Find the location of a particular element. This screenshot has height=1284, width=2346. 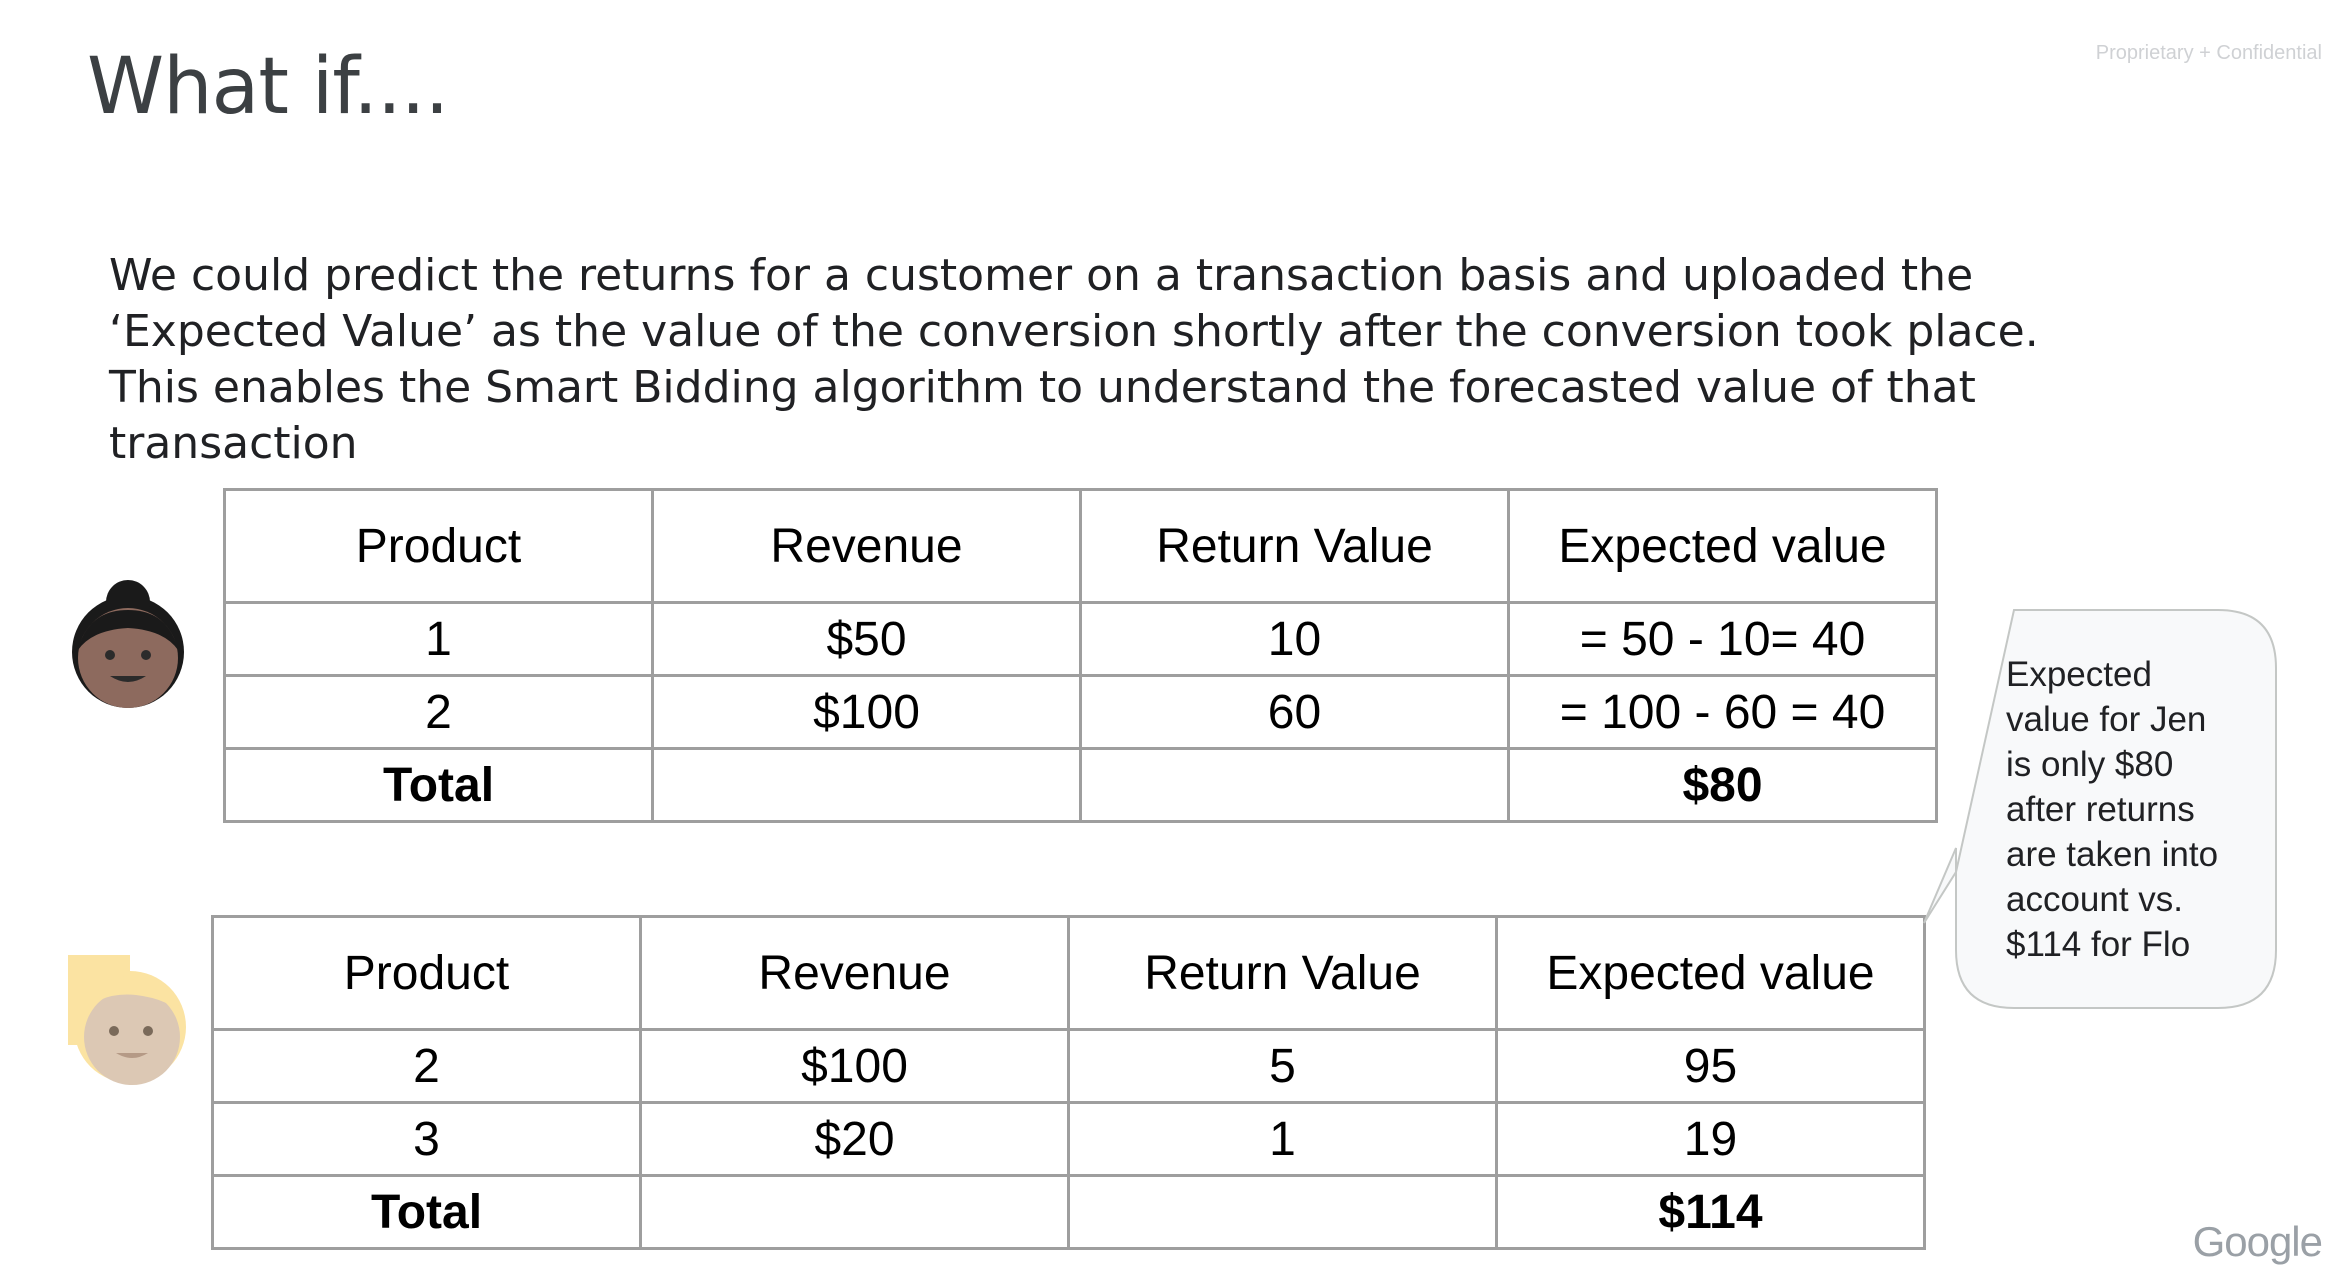

callout-line: after returns is located at coordinates (2100, 809).